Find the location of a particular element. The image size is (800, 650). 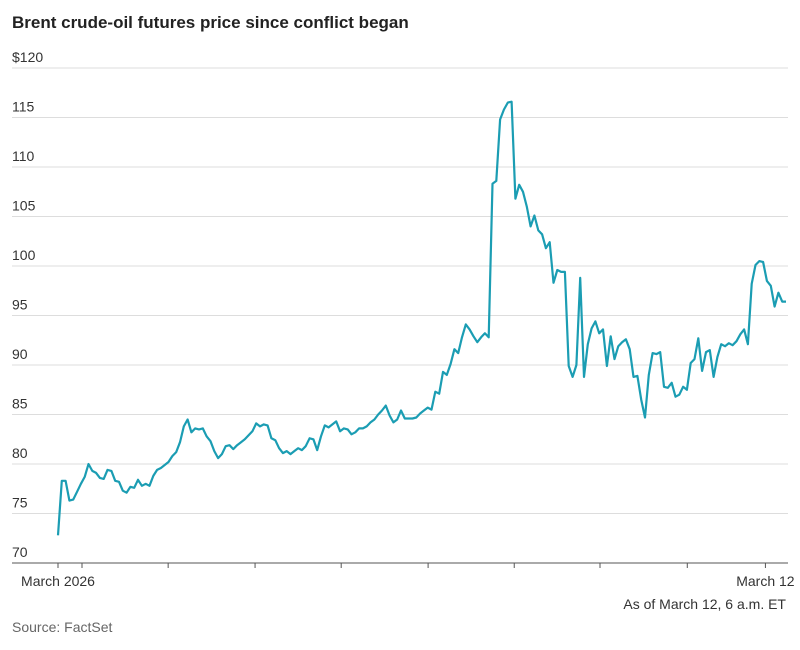

y-tick-label: 110 is located at coordinates (23, 156).